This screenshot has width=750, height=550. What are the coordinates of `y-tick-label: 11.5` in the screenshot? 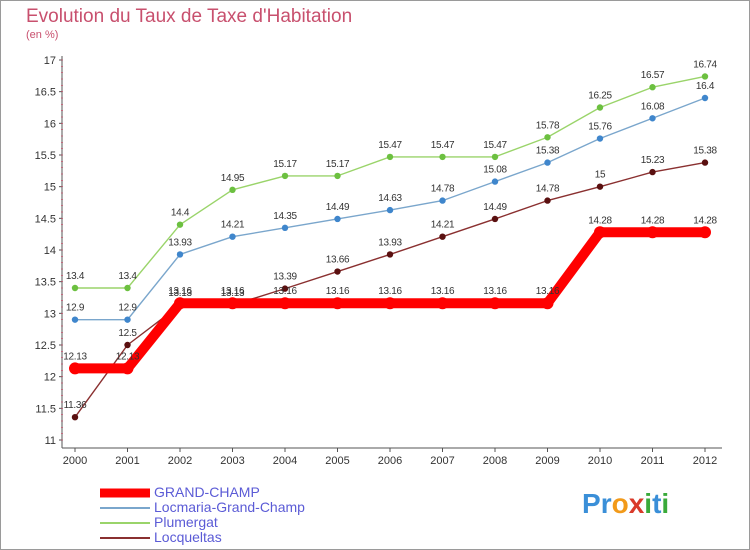 It's located at (45, 409).